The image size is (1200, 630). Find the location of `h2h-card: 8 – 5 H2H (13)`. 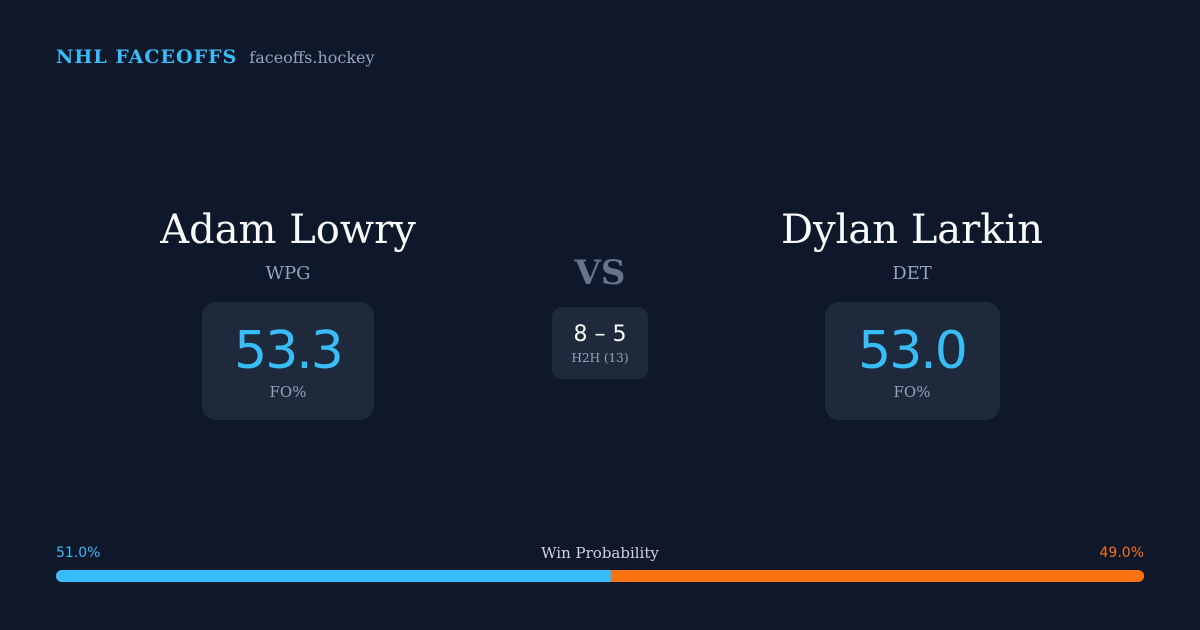

h2h-card: 8 – 5 H2H (13) is located at coordinates (600, 343).